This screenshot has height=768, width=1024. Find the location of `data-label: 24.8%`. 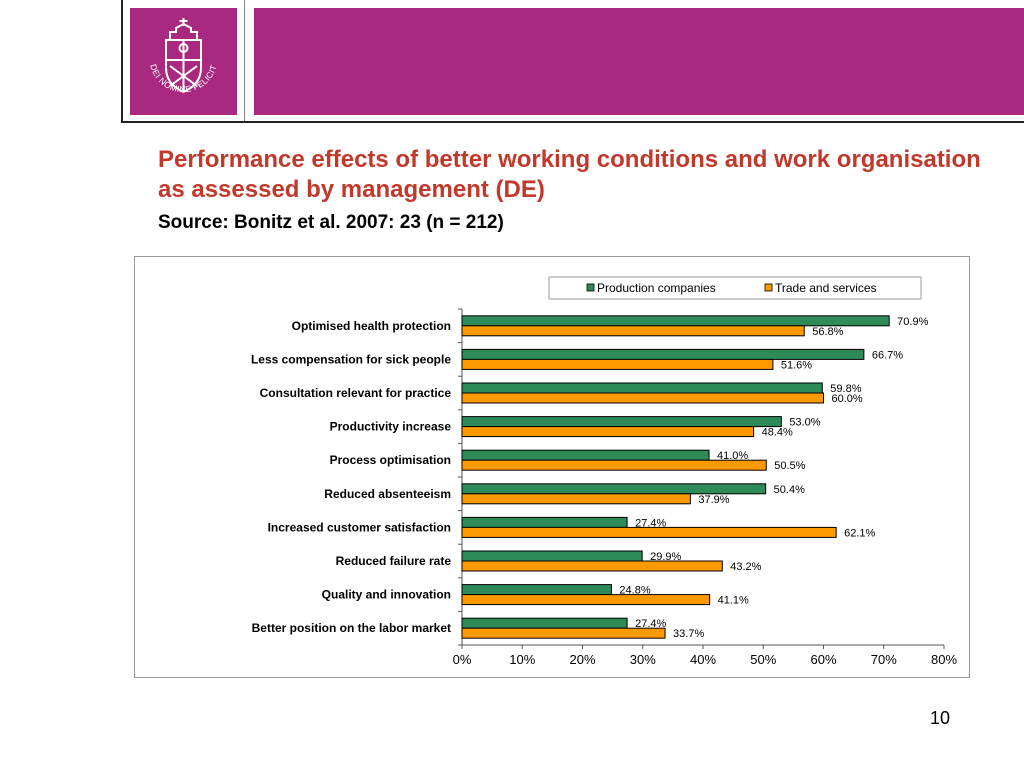

data-label: 24.8% is located at coordinates (634, 591).